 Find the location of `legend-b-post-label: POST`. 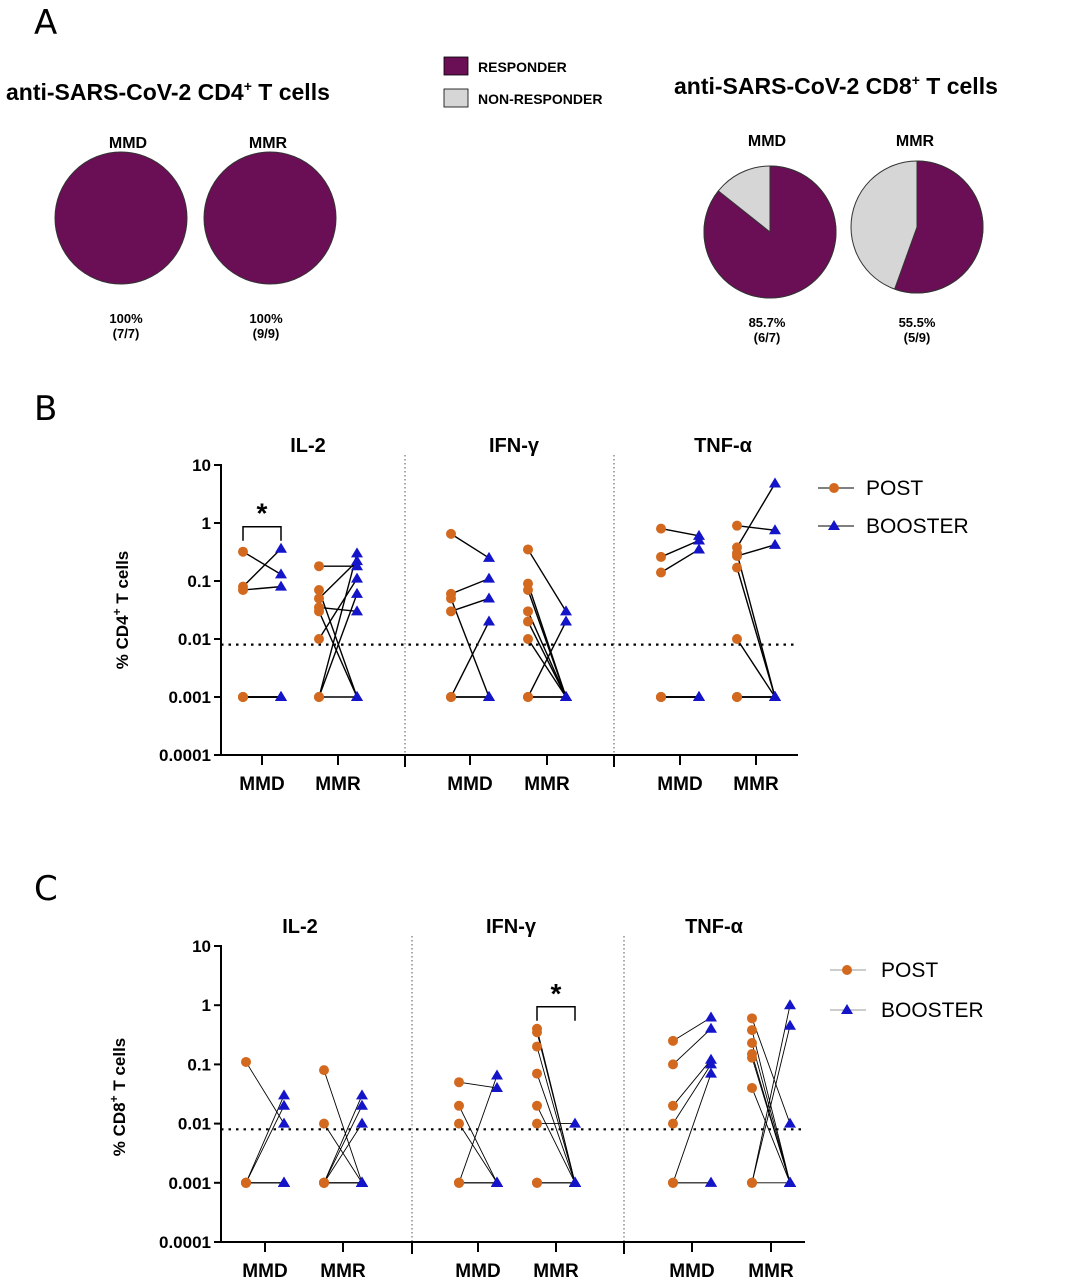

legend-b-post-label: POST is located at coordinates (894, 488).